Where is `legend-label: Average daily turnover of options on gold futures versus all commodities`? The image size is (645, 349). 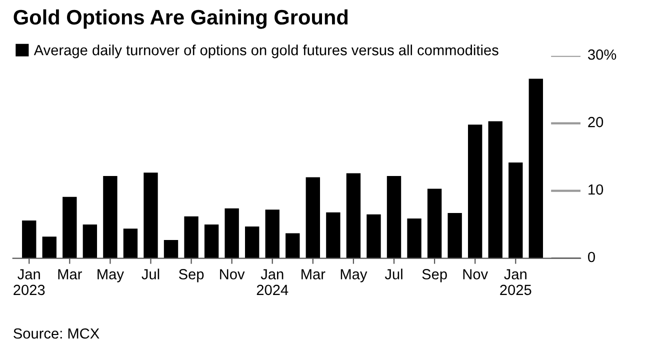
legend-label: Average daily turnover of options on gold futures versus all commodities is located at coordinates (266, 51).